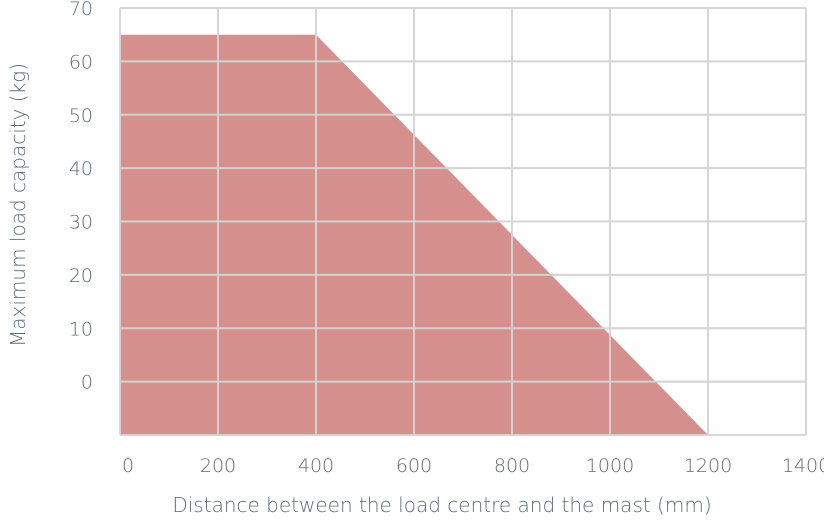 The width and height of the screenshot is (824, 521). I want to click on y-tick-label: 70, so click(81, 10).